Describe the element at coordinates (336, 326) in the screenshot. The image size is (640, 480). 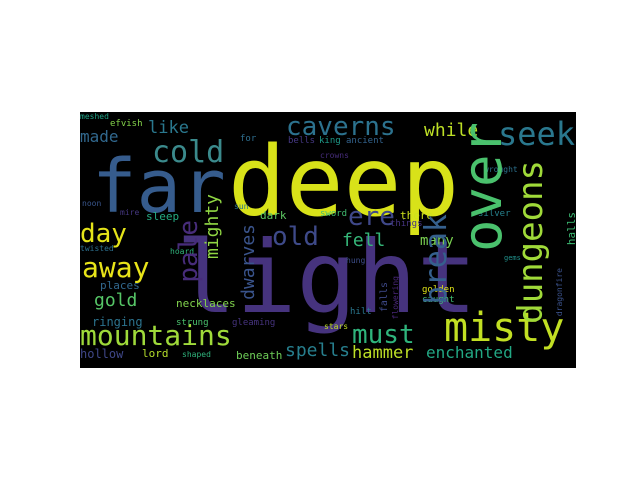
I see `word-stars: stars` at that location.